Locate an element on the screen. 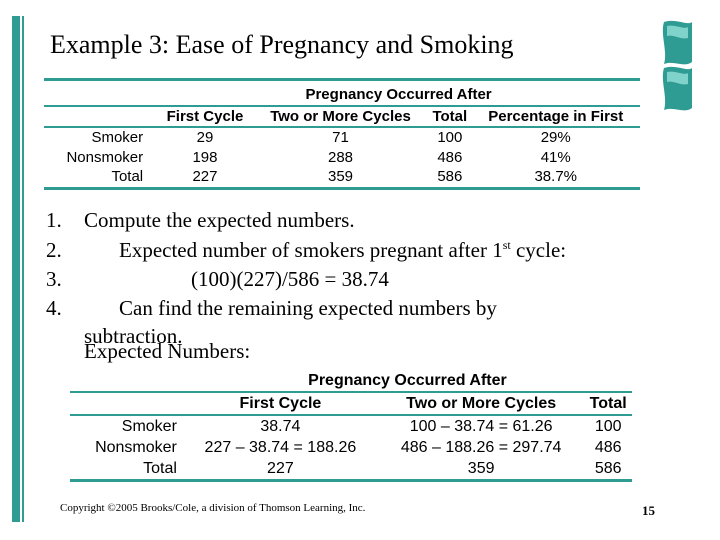  slide-title: Example 3: Ease of Pregnancy and Smoking is located at coordinates (282, 44).